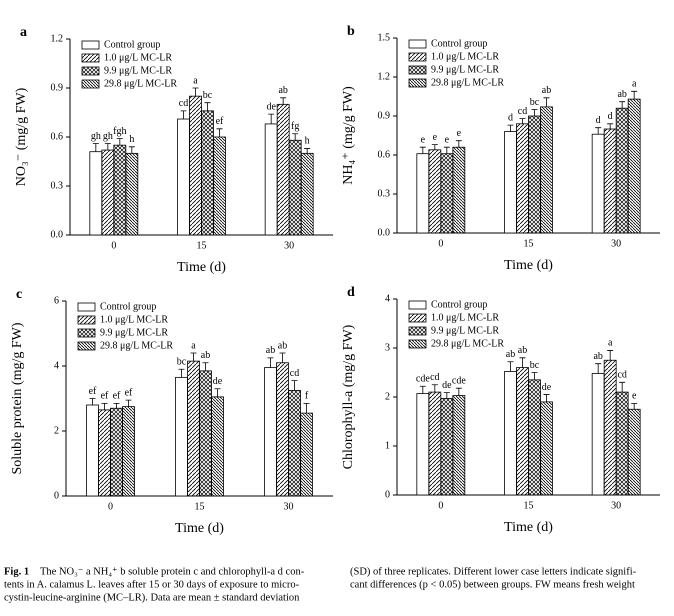  I want to click on panel-label: b, so click(351, 31).